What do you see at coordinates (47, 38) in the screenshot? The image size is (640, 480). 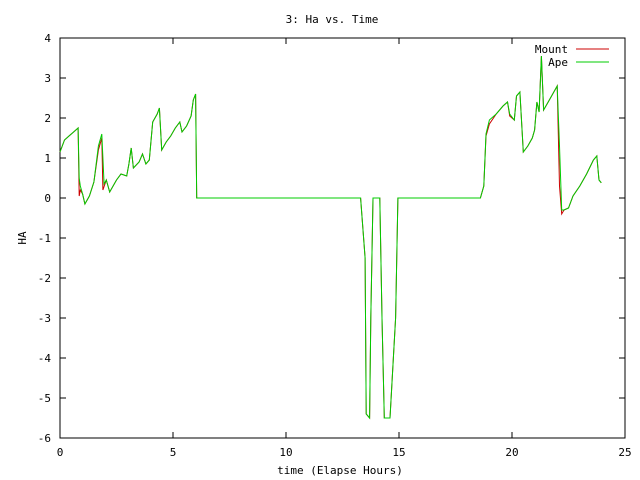 I see `y-tick-label: 4` at bounding box center [47, 38].